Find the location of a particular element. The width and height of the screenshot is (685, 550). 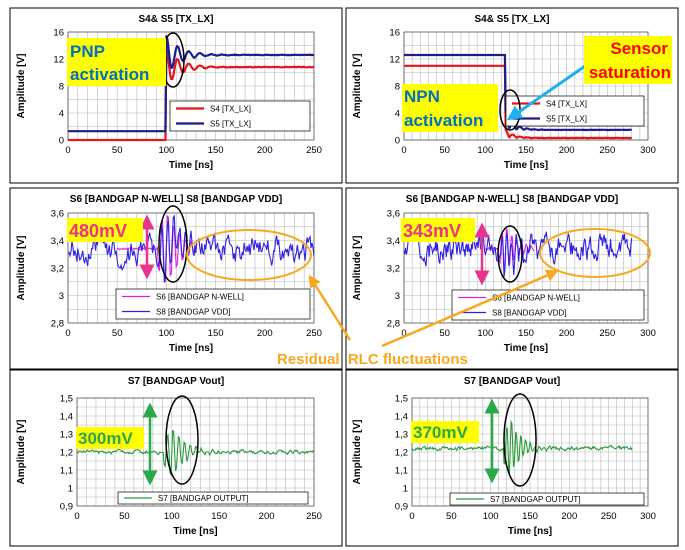

y-tick-label: 1 is located at coordinates (405, 489).